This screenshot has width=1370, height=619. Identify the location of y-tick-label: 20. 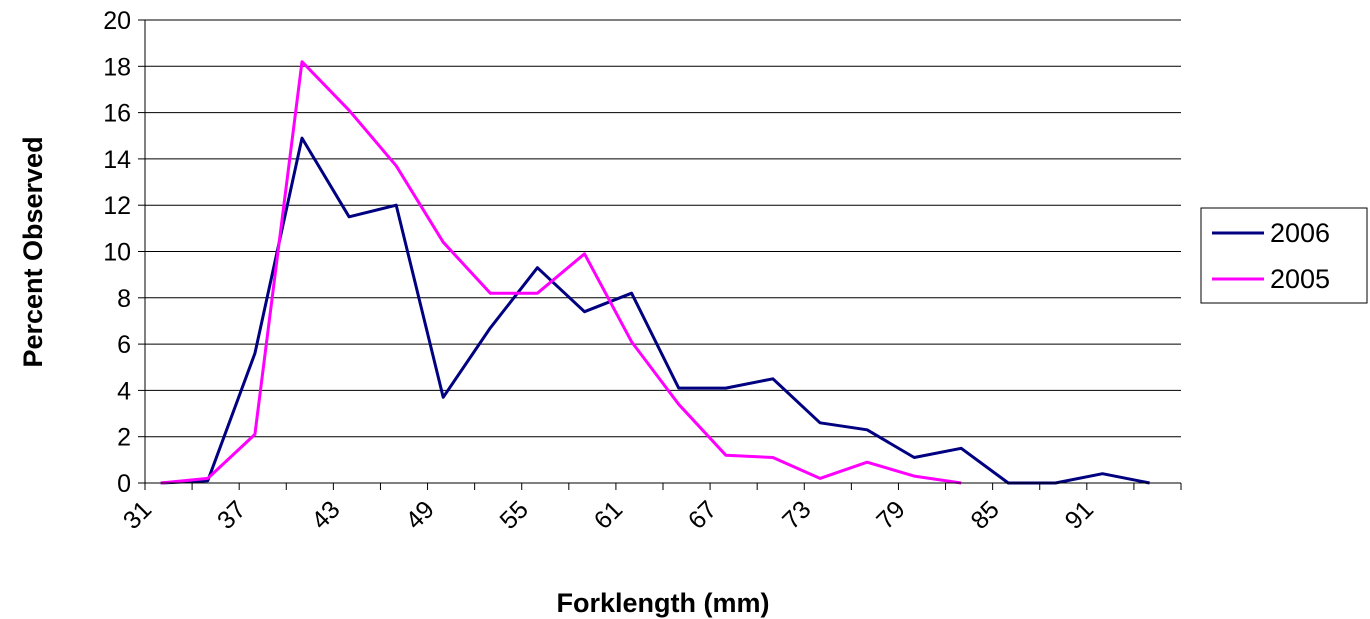
(117, 21).